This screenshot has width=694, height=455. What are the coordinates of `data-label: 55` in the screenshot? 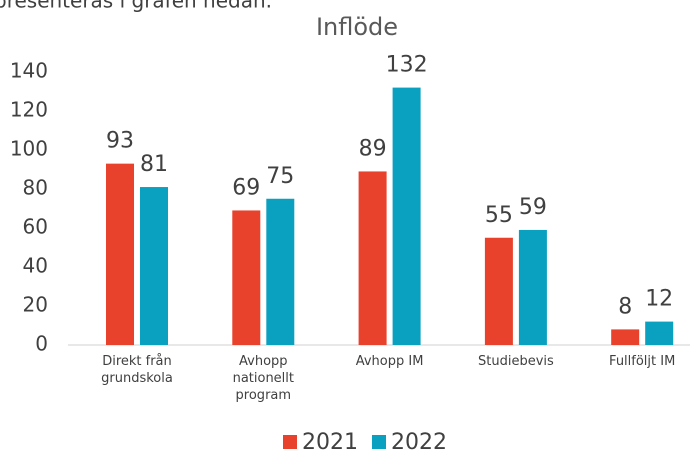 It's located at (499, 215).